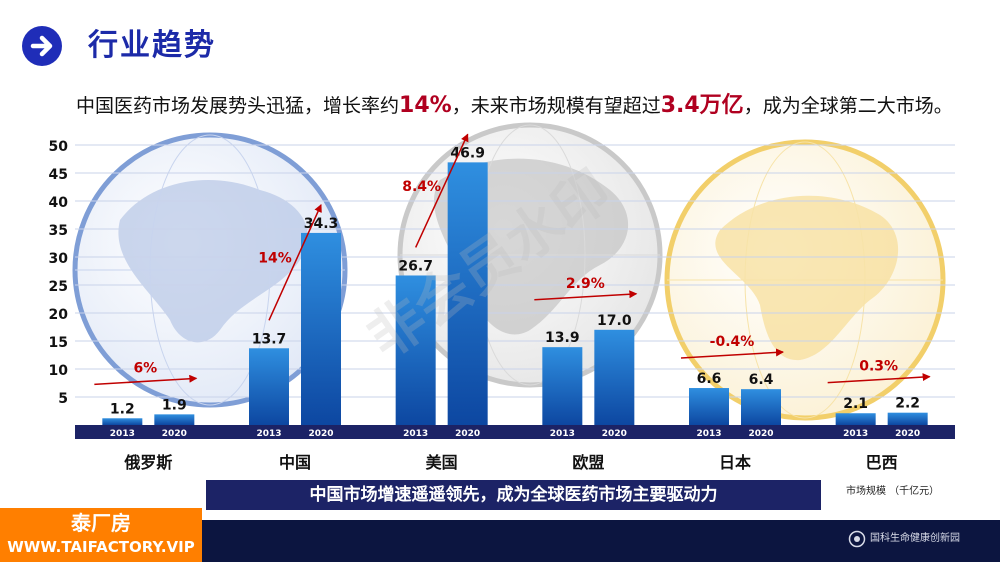 The height and width of the screenshot is (562, 1000). I want to click on arrow-right-circle-icon, so click(42, 46).